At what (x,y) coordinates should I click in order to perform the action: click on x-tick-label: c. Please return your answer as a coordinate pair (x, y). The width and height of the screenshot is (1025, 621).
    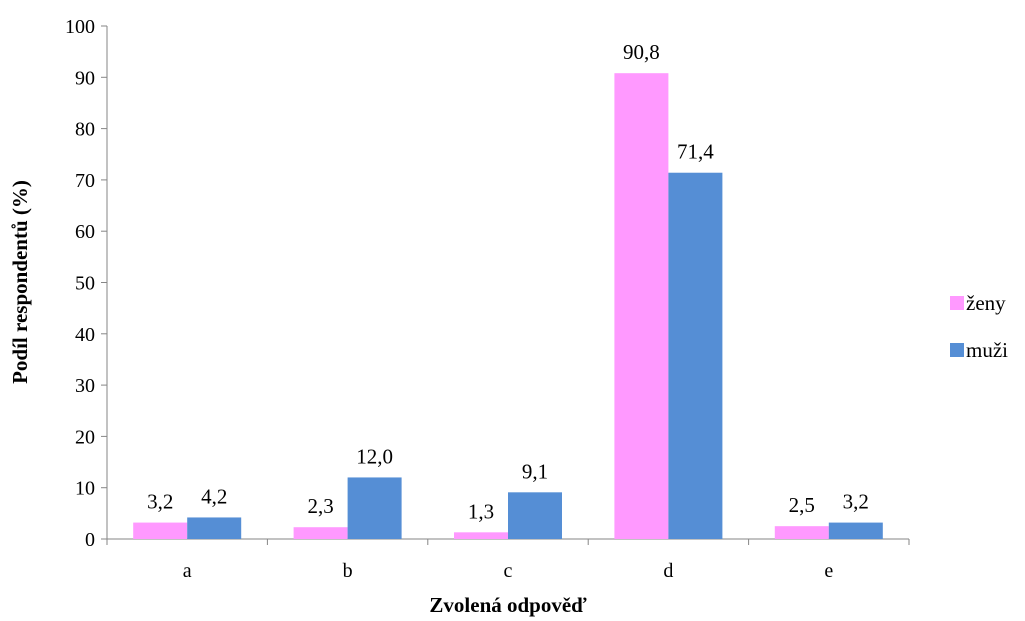
    Looking at the image, I should click on (508, 571).